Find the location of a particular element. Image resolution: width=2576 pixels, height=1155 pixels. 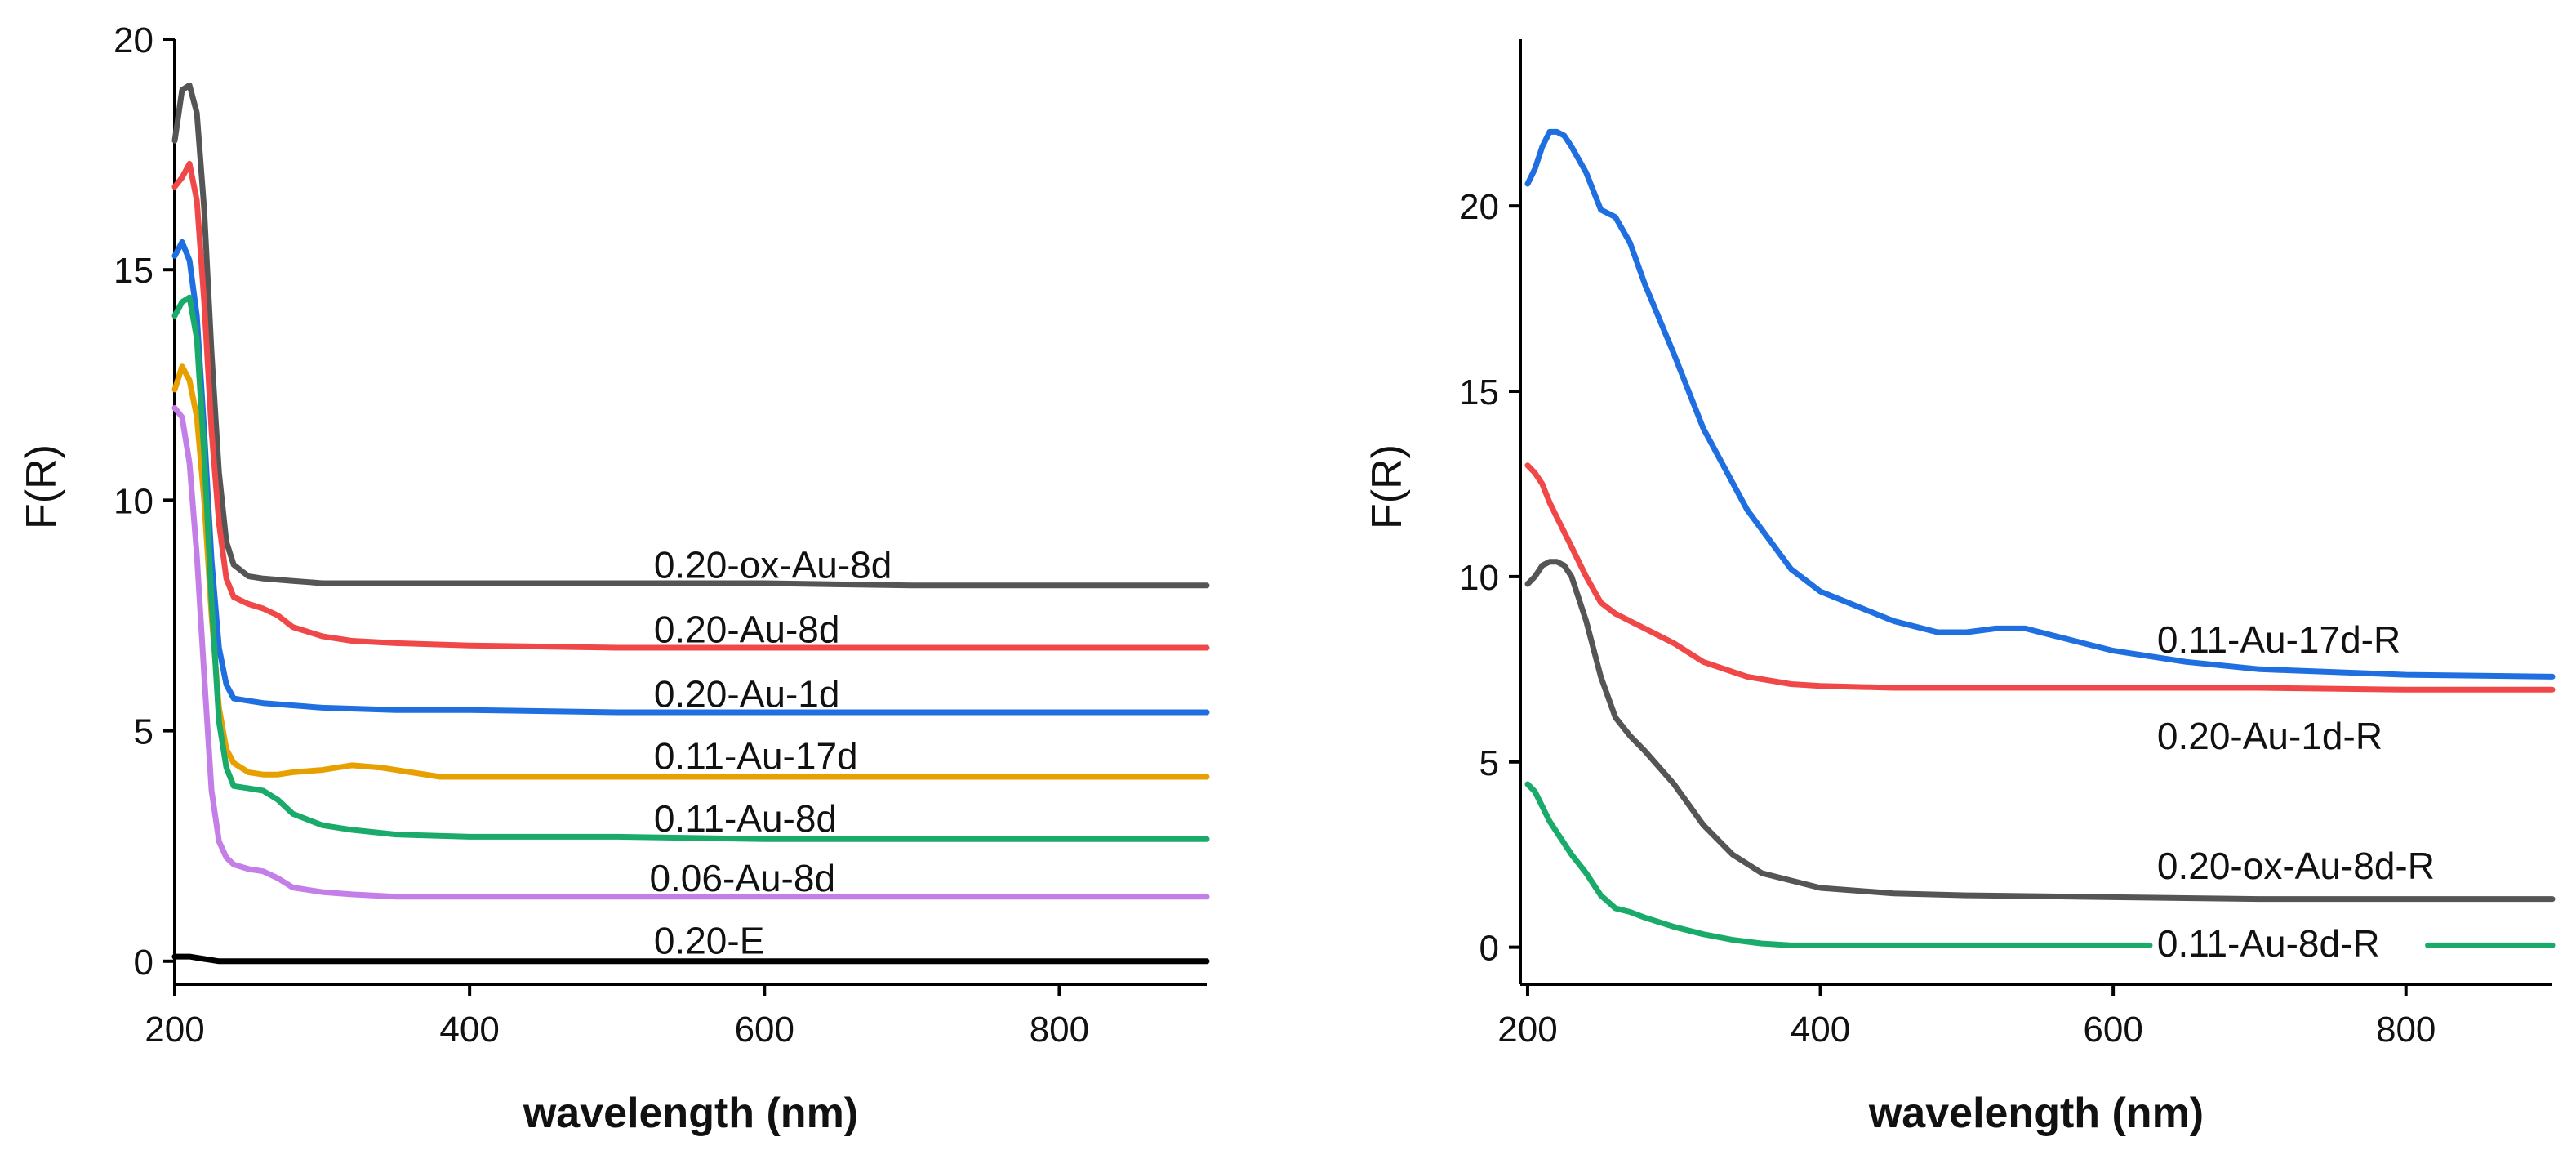

right-y-axis-title: F(R) is located at coordinates (1387, 486).